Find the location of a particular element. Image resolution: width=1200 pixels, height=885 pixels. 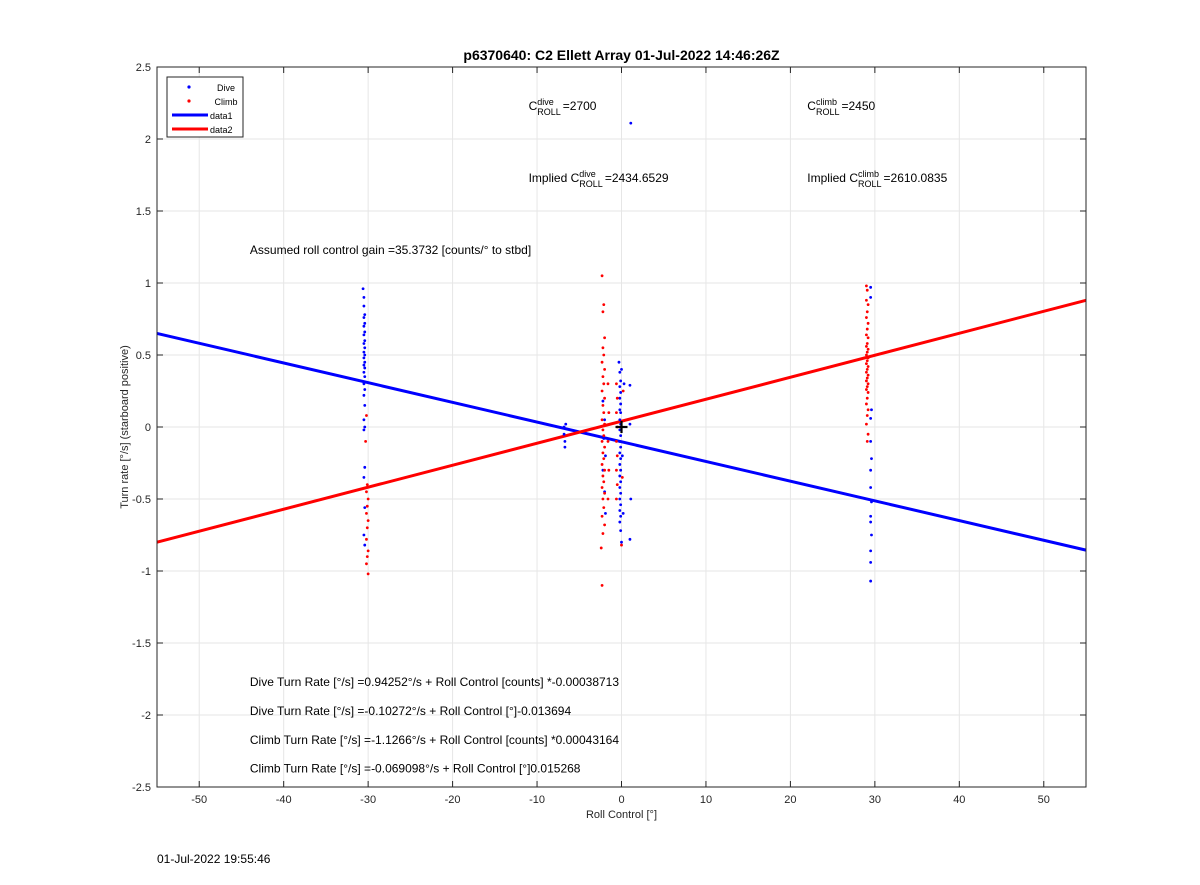

footer-timestamp: 01-Jul-2022 19:55:46 is located at coordinates (214, 859).